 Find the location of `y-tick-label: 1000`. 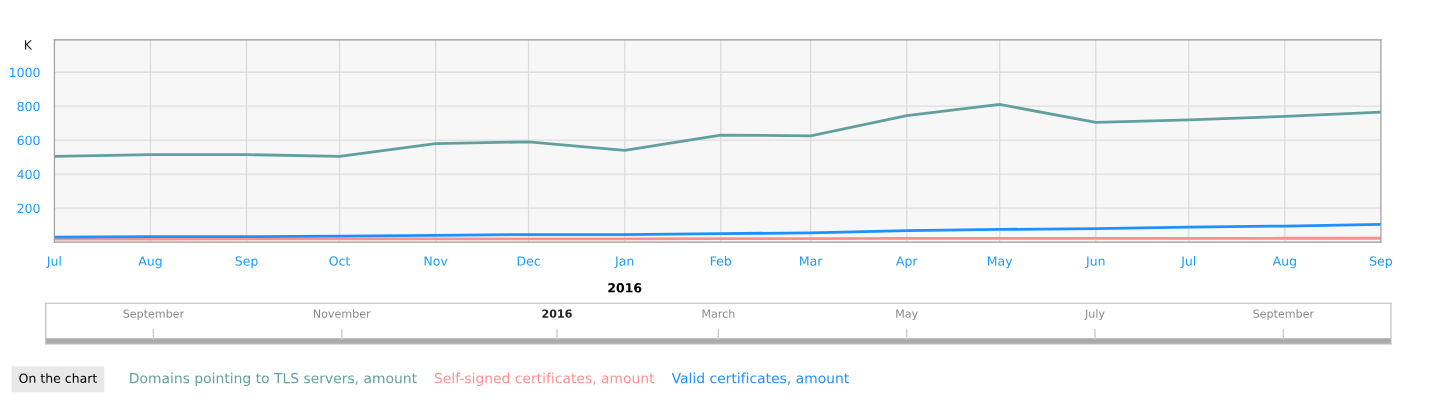

y-tick-label: 1000 is located at coordinates (25, 72).